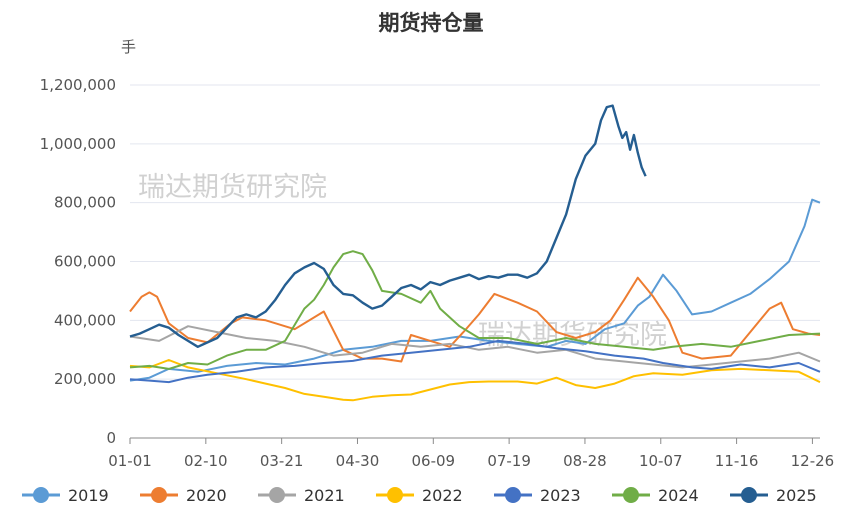 The height and width of the screenshot is (517, 862). I want to click on legend-item-2019: 2019, so click(65, 495).